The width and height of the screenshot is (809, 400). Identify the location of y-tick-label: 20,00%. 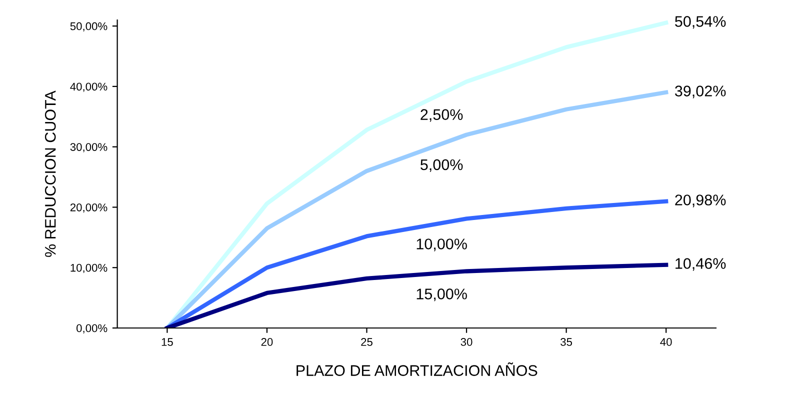
(89, 208).